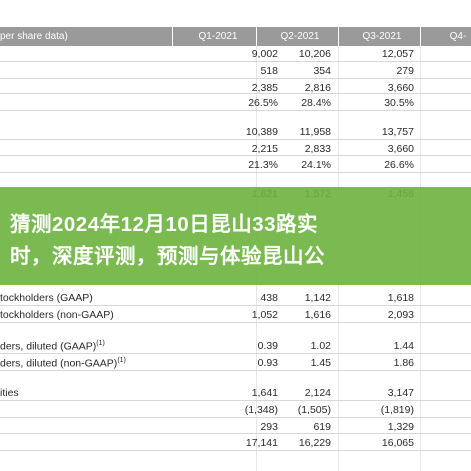 The width and height of the screenshot is (471, 471). I want to click on row-label: tockholders (GAAP), so click(46, 298).